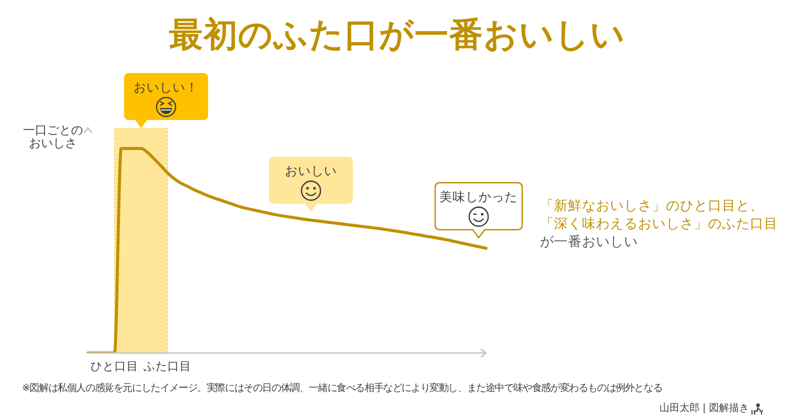  What do you see at coordinates (704, 409) in the screenshot?
I see `text: 山田太郎 | 図解描き` at bounding box center [704, 409].